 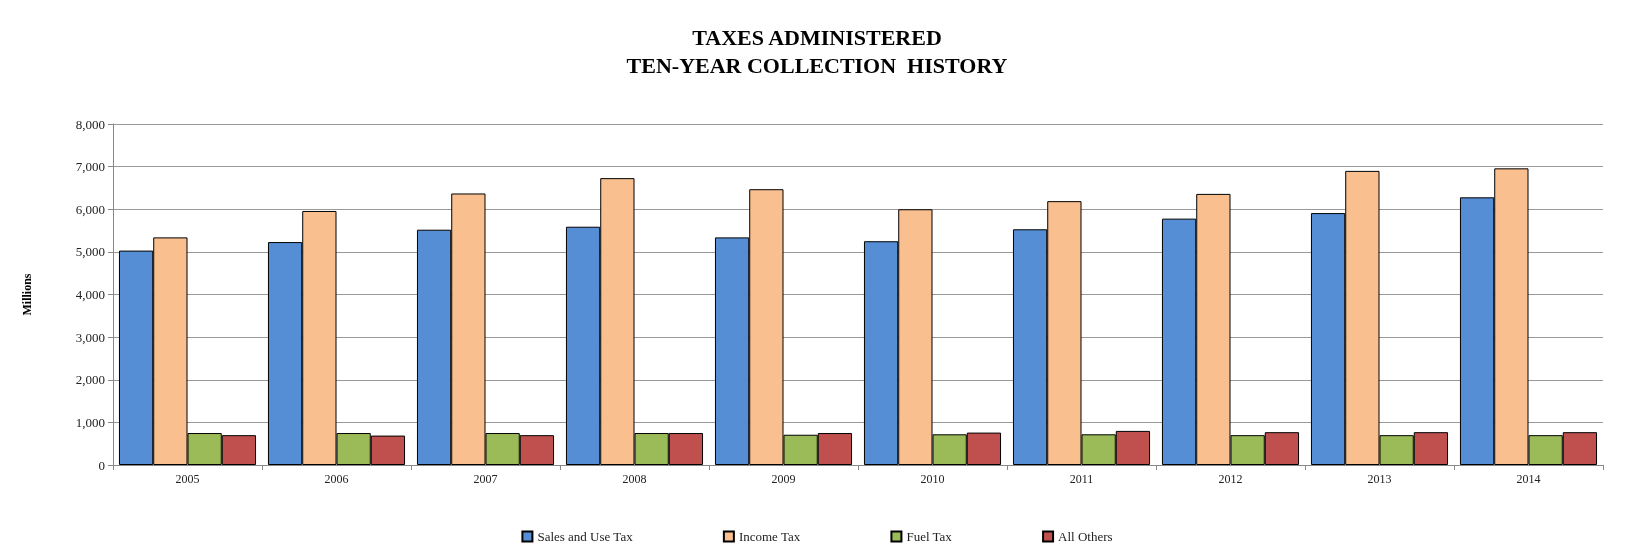 I want to click on y-tick-label: 5,000, so click(x=90, y=252).